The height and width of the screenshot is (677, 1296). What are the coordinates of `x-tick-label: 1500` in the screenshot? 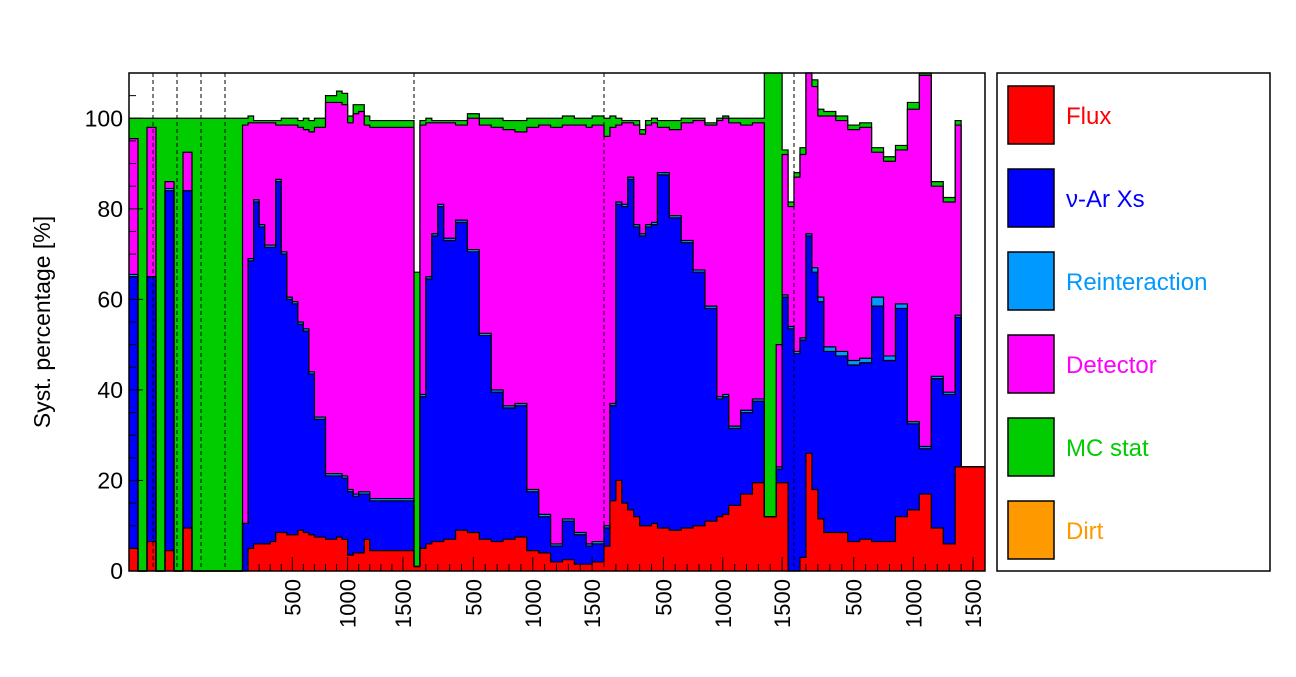 It's located at (403, 603).